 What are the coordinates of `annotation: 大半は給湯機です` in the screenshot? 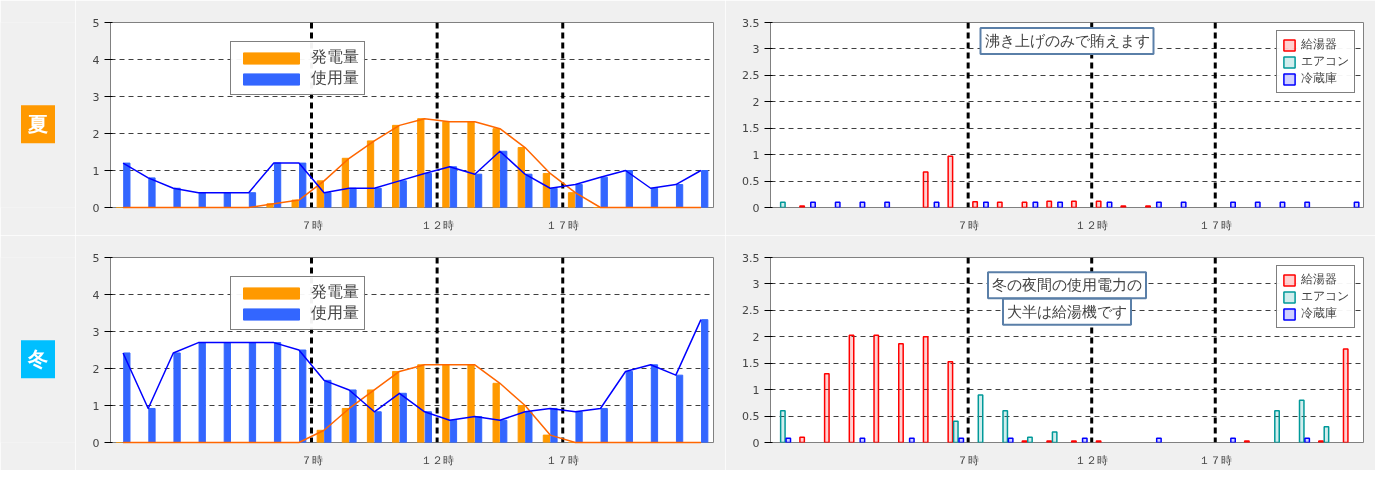 It's located at (1067, 311).